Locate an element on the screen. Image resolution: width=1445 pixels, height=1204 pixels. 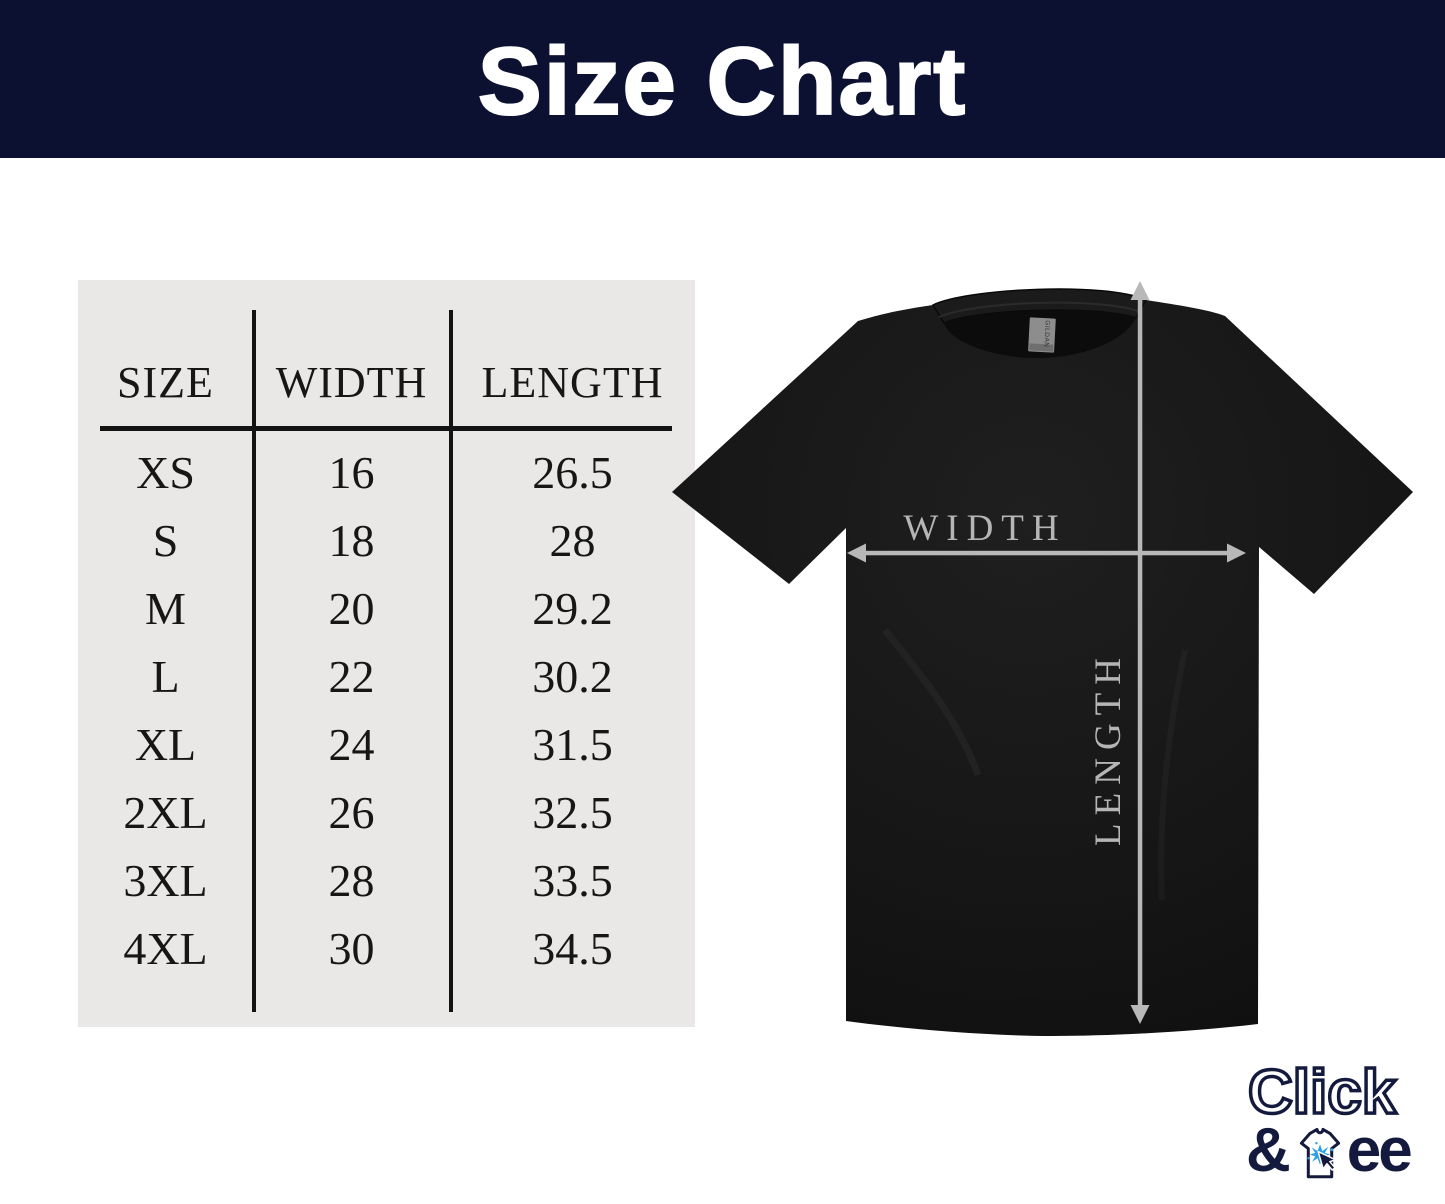
size-cell: 4XL is located at coordinates (165, 948).